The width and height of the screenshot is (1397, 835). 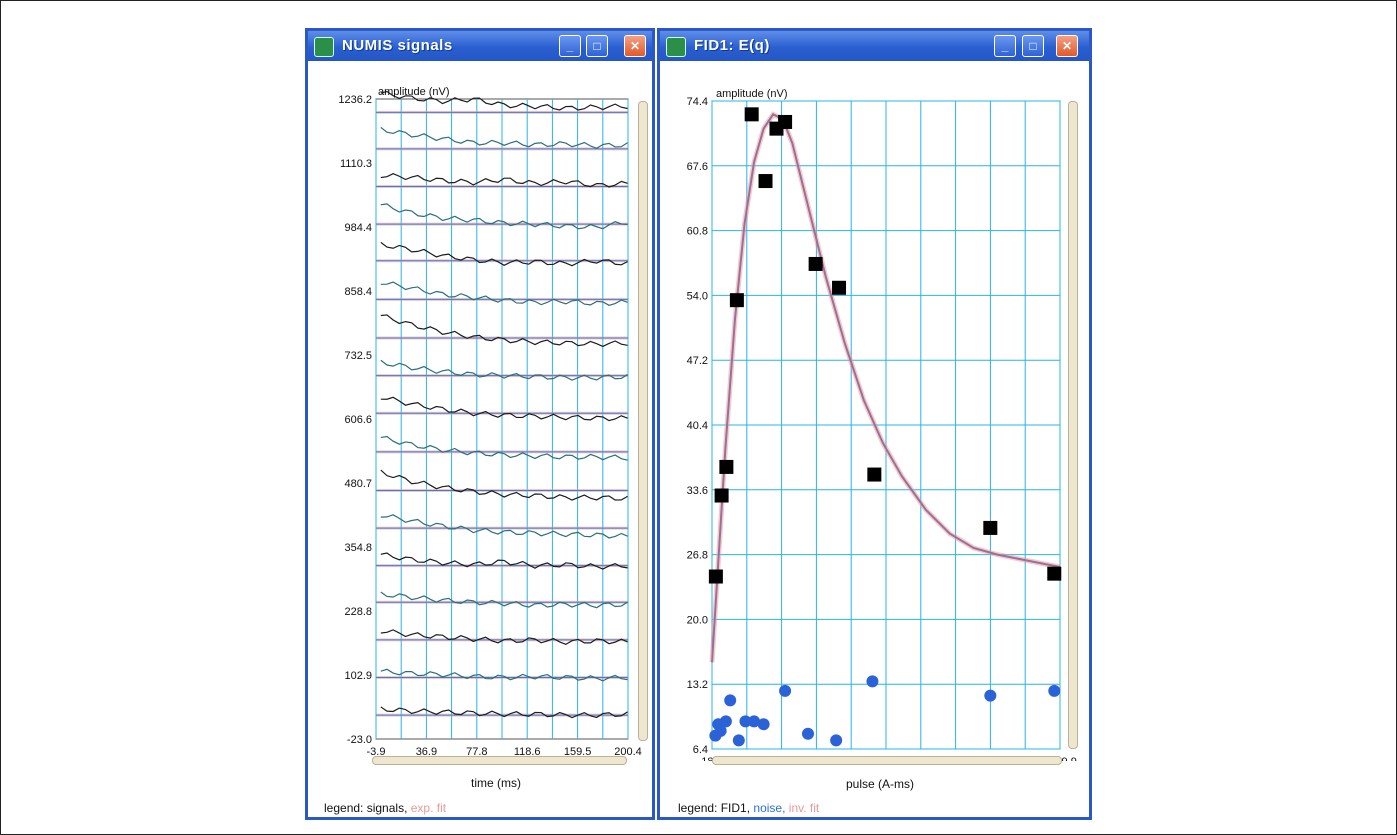 I want to click on legend-item-noise: noise,, so click(x=769, y=808).